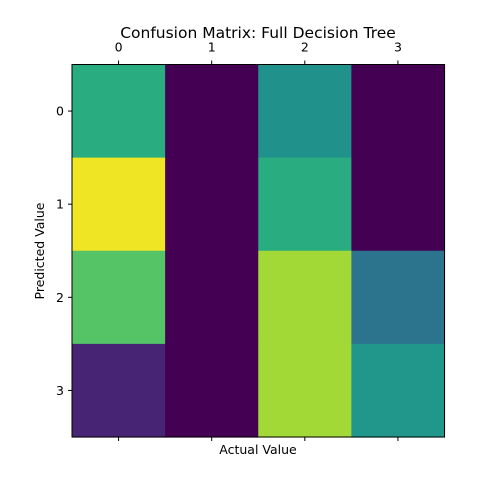 Image resolution: width=480 pixels, height=480 pixels. What do you see at coordinates (398, 390) in the screenshot?
I see `heatmap-cell-r3-c3` at bounding box center [398, 390].